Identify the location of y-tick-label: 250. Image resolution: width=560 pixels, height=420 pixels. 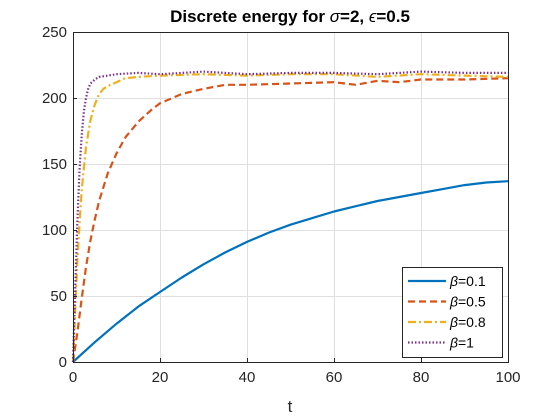
(54, 32).